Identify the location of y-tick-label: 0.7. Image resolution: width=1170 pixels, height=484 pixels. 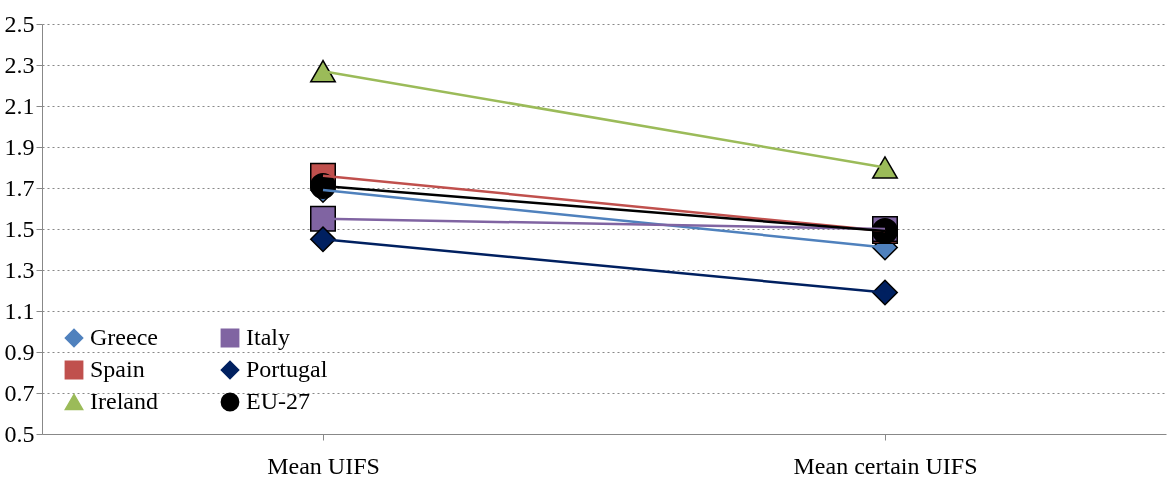
(19, 392).